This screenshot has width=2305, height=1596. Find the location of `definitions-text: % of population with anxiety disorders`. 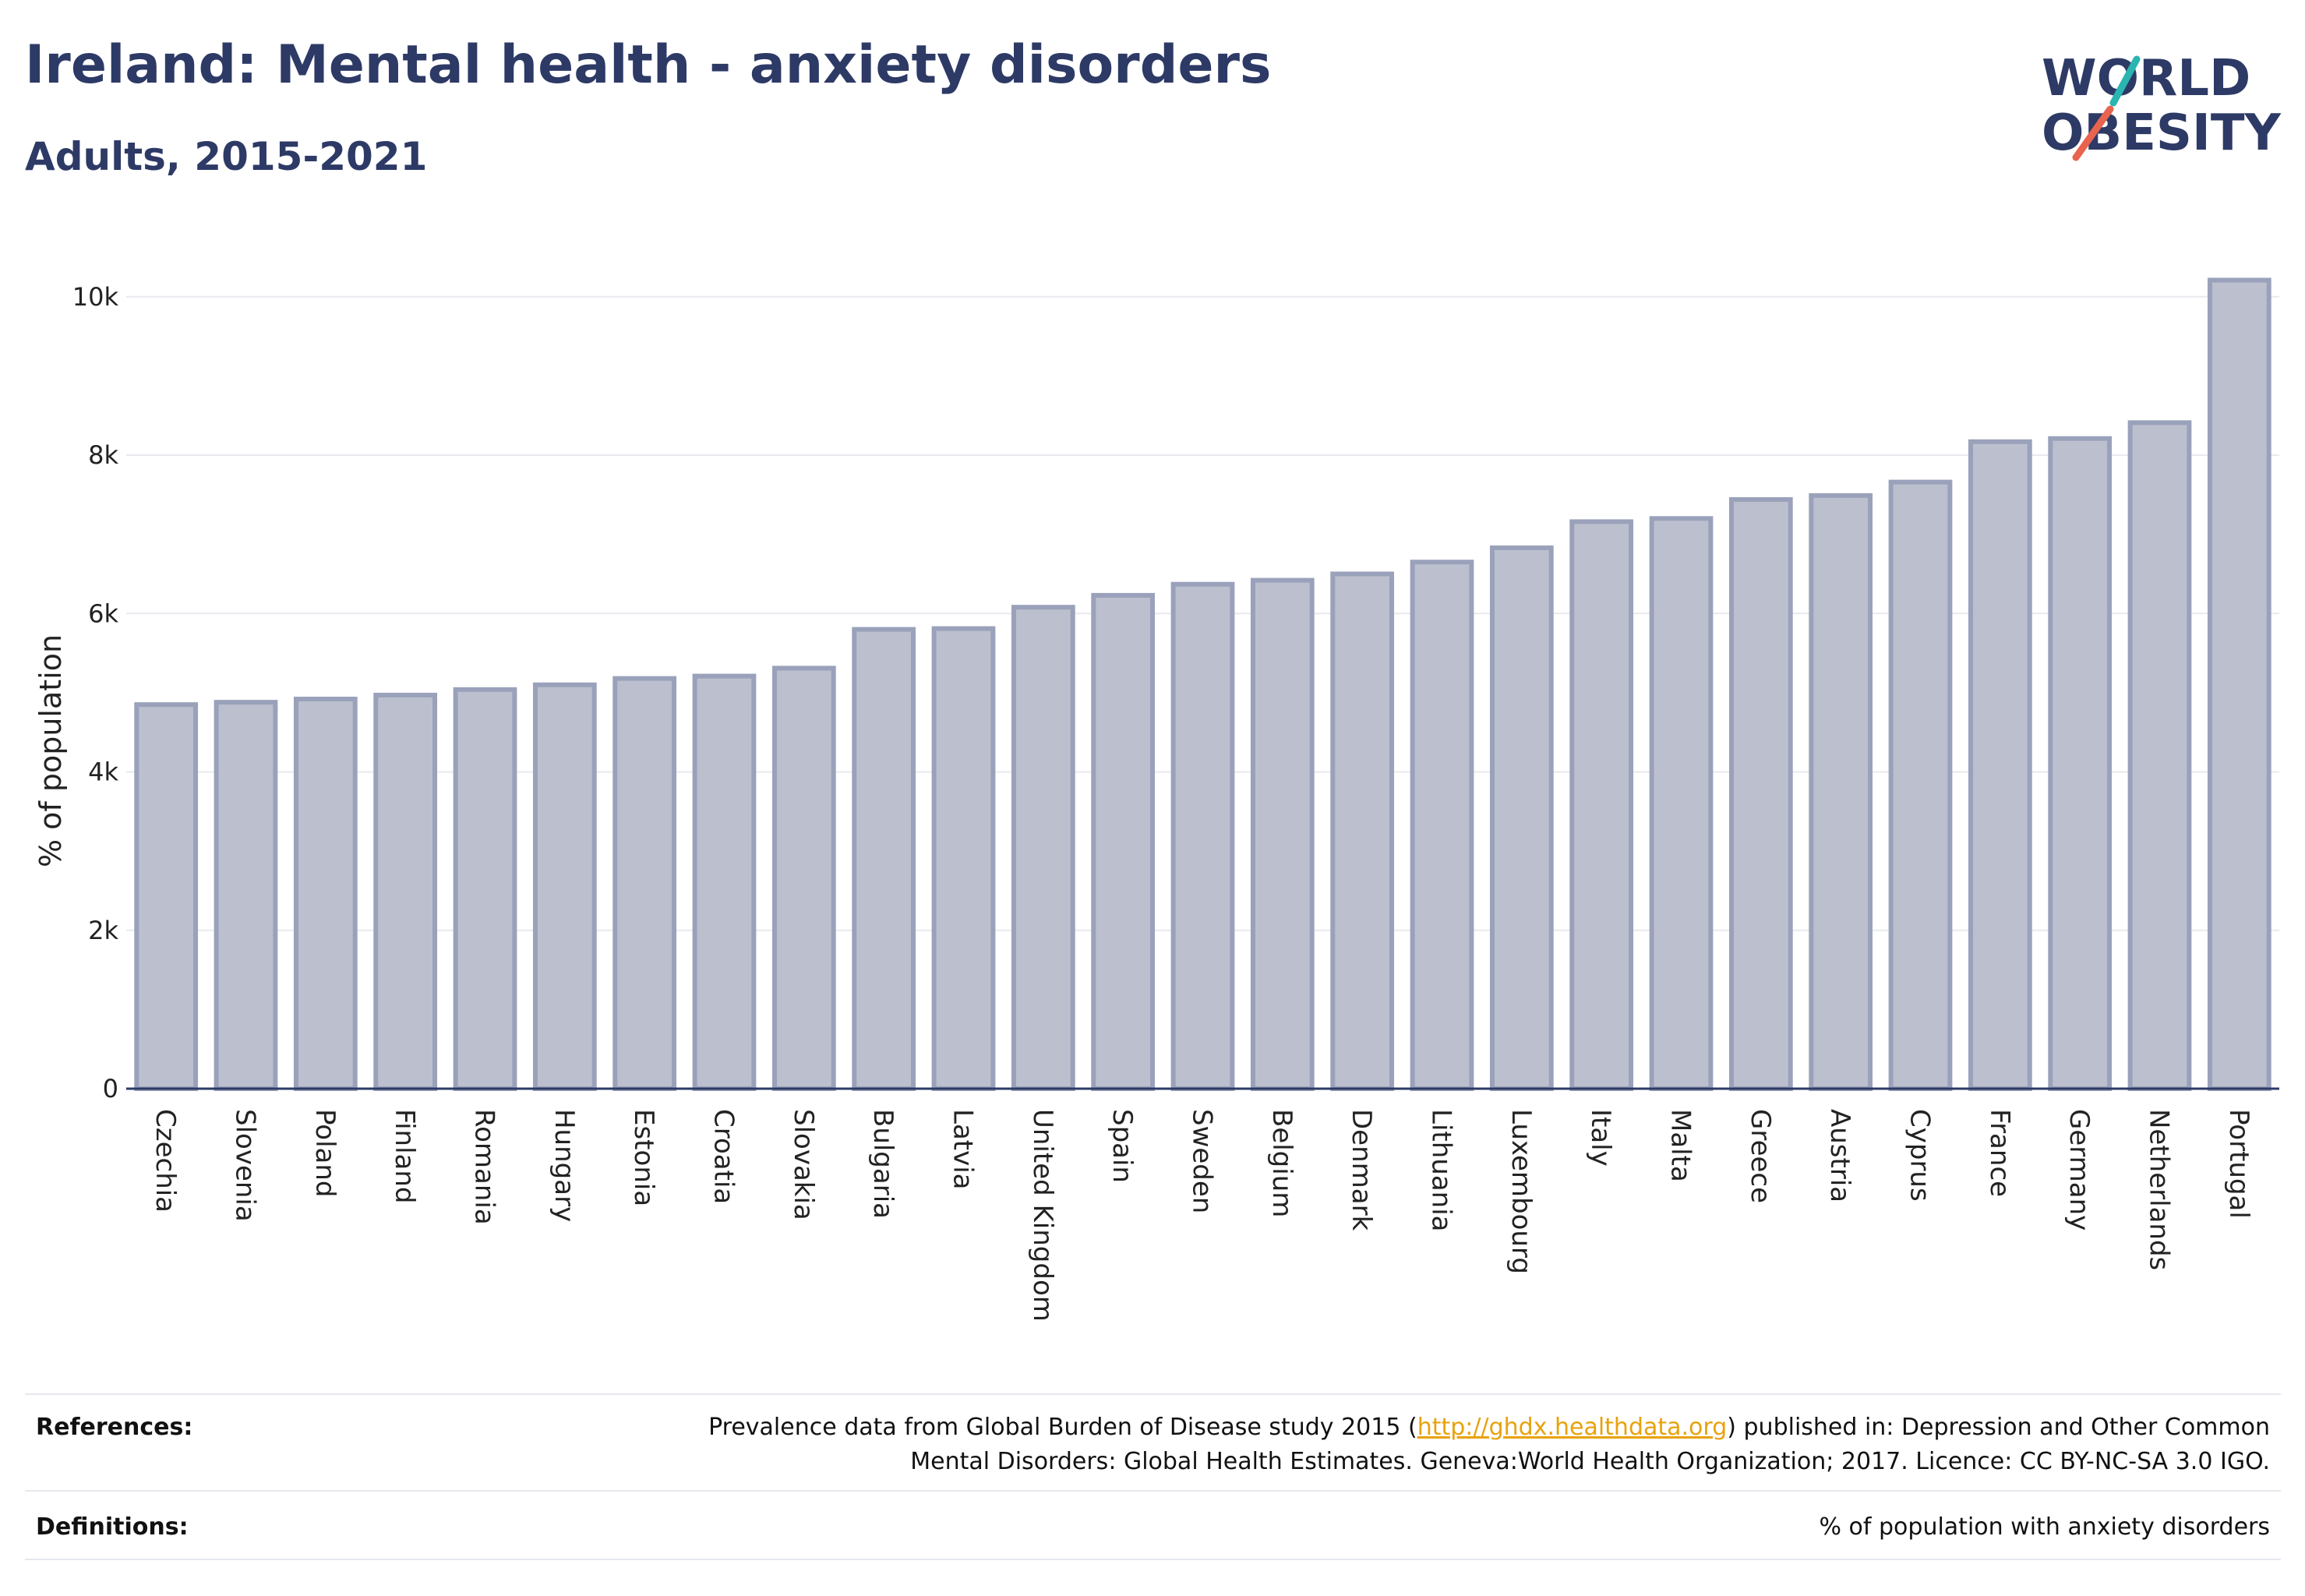

definitions-text: % of population with anxiety disorders is located at coordinates (2044, 1527).